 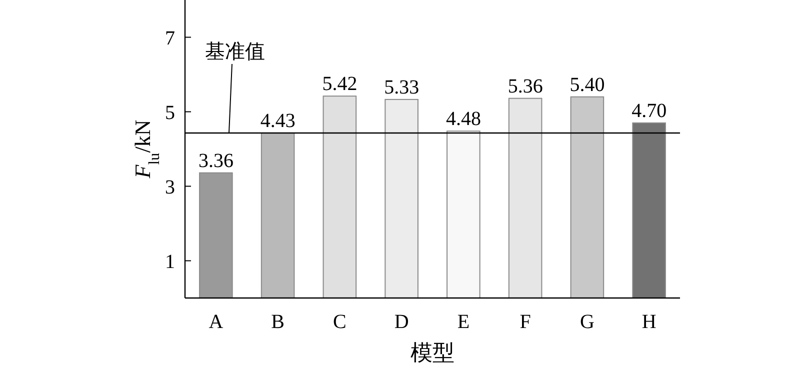 What do you see at coordinates (216, 161) in the screenshot?
I see `data-label: 3.36` at bounding box center [216, 161].